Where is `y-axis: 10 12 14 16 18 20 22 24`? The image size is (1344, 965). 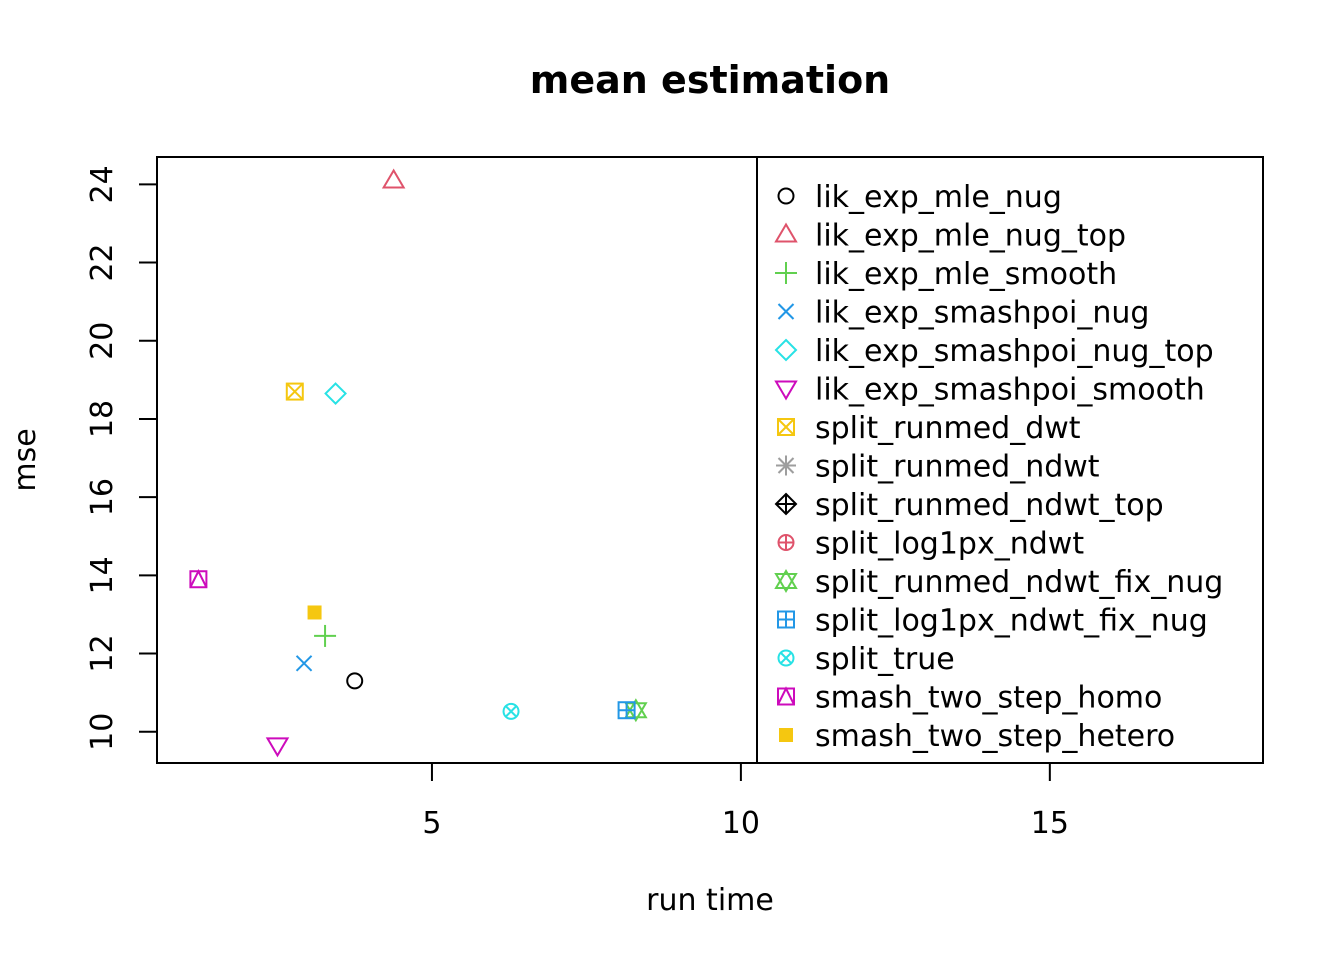
y-axis: 10 12 14 16 18 20 22 24 is located at coordinates (121, 458).